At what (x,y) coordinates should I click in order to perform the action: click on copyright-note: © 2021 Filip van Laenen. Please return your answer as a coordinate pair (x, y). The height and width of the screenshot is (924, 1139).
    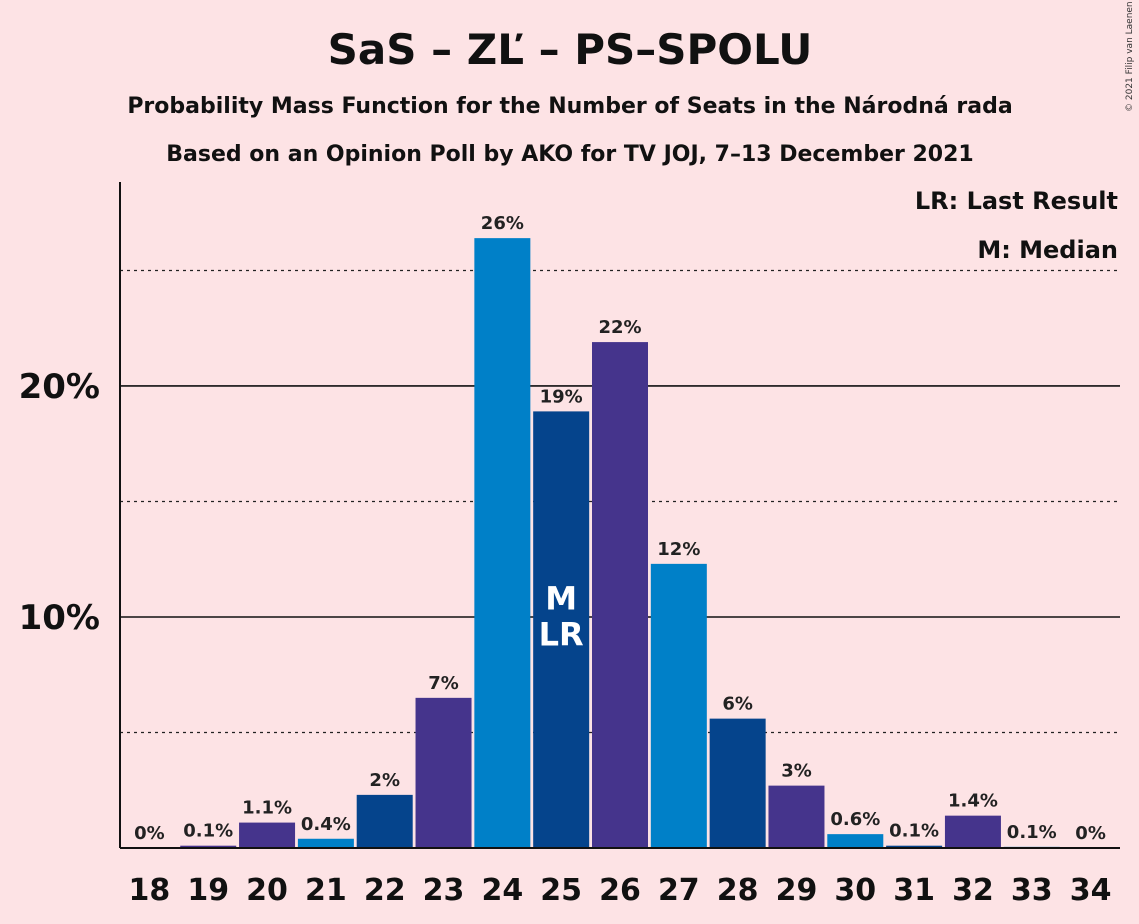
    Looking at the image, I should click on (1130, 56).